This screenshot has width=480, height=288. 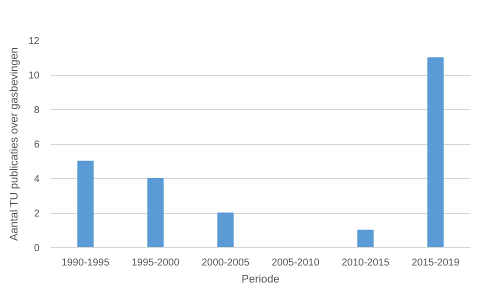 I want to click on y-axis-title: Aantal TU publicaties over gasbevingen, so click(x=14, y=144).